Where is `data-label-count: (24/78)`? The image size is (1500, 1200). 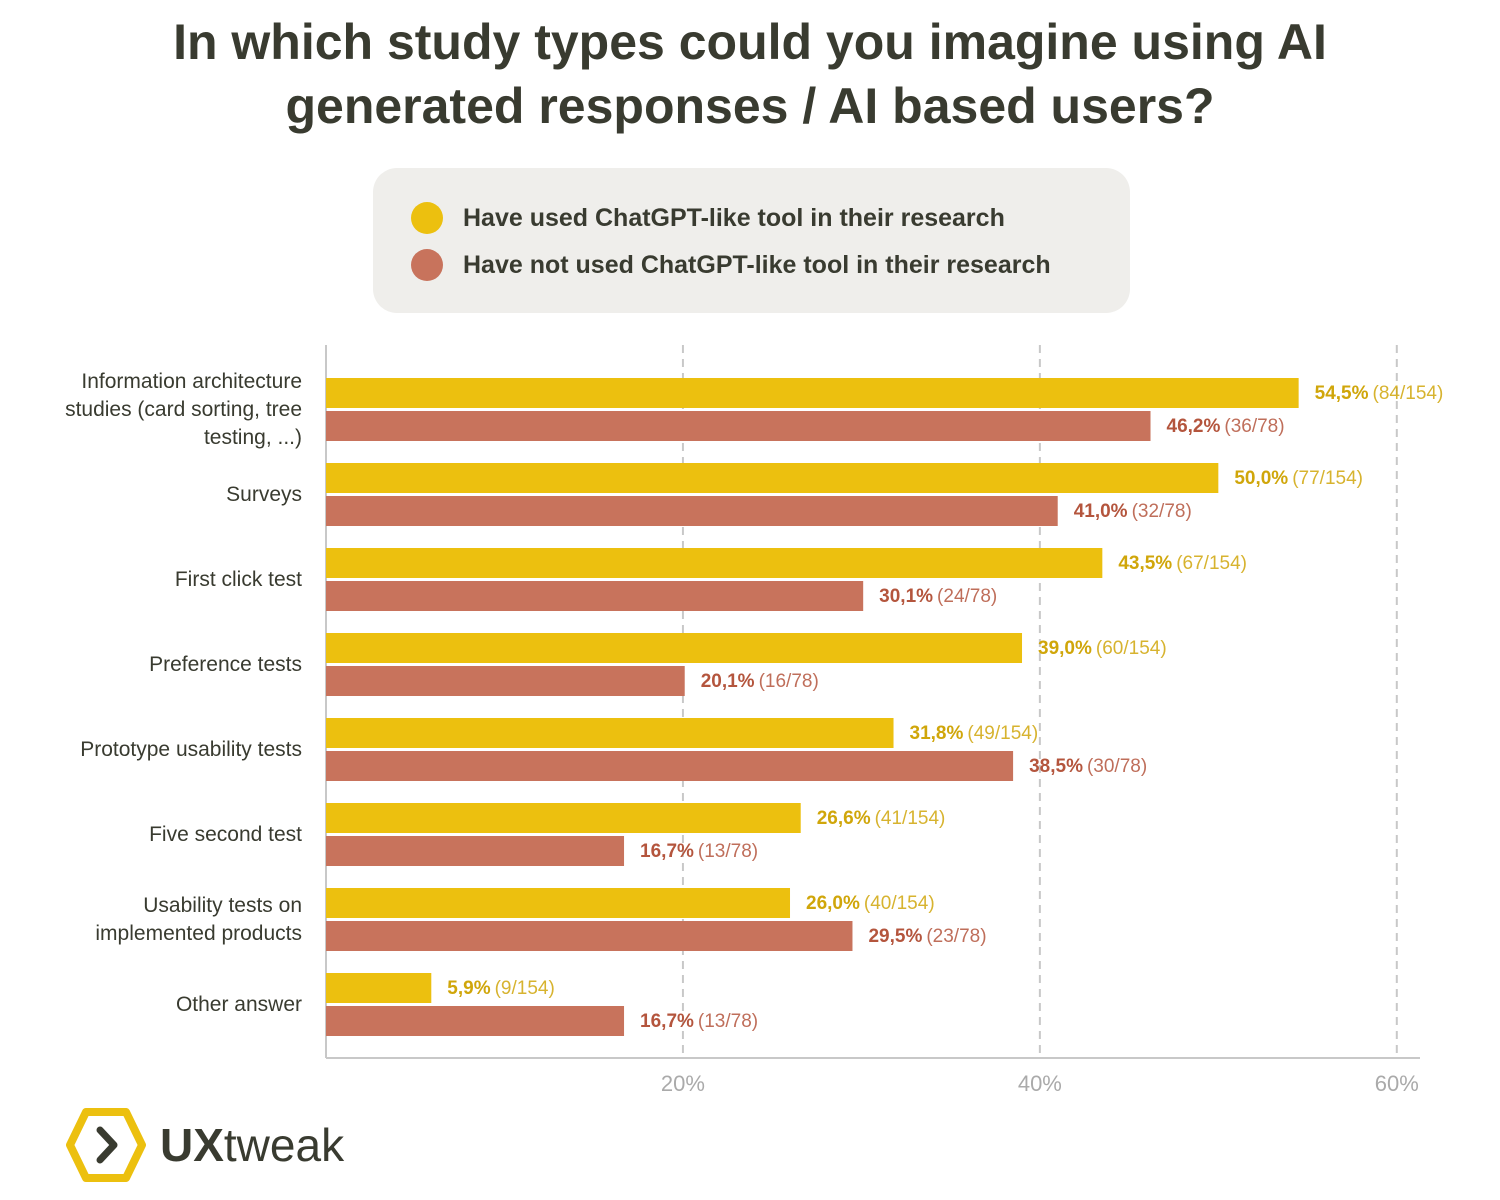 data-label-count: (24/78) is located at coordinates (967, 596).